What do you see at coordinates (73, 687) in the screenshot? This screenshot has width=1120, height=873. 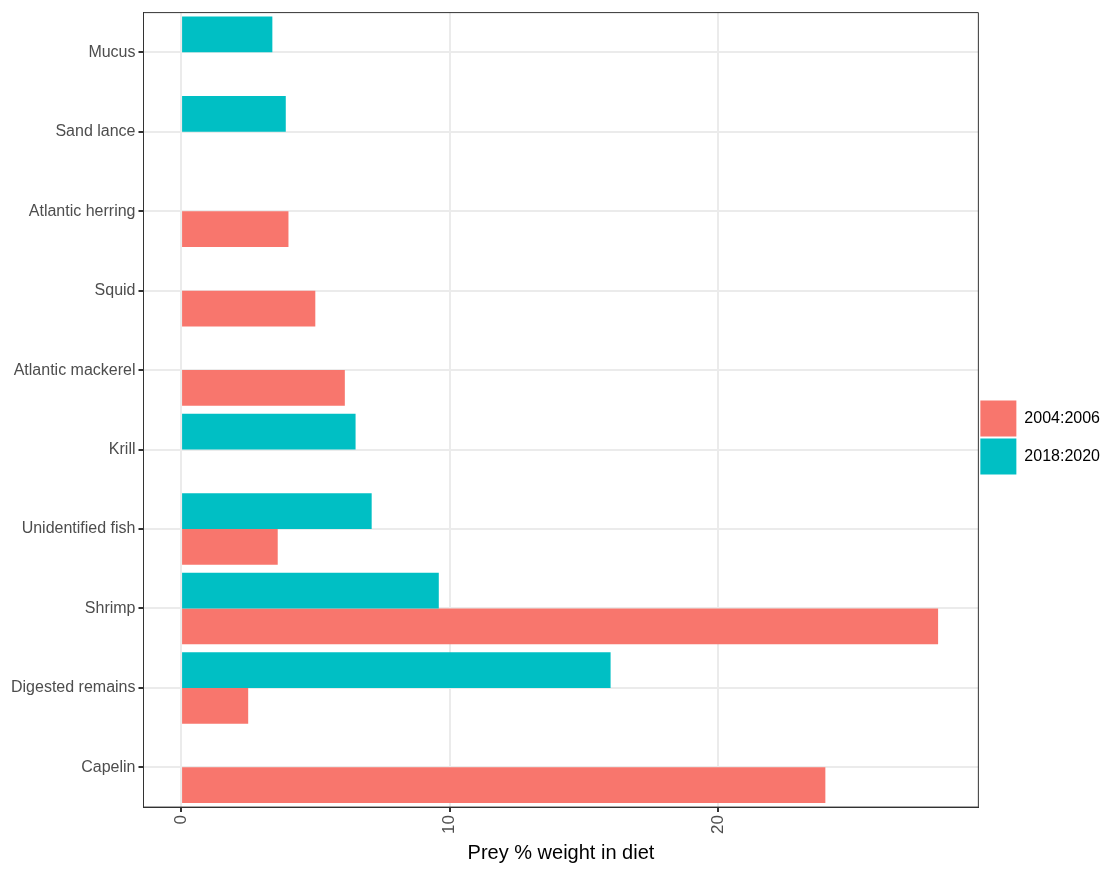 I see `y-tick-label: Digested remains` at bounding box center [73, 687].